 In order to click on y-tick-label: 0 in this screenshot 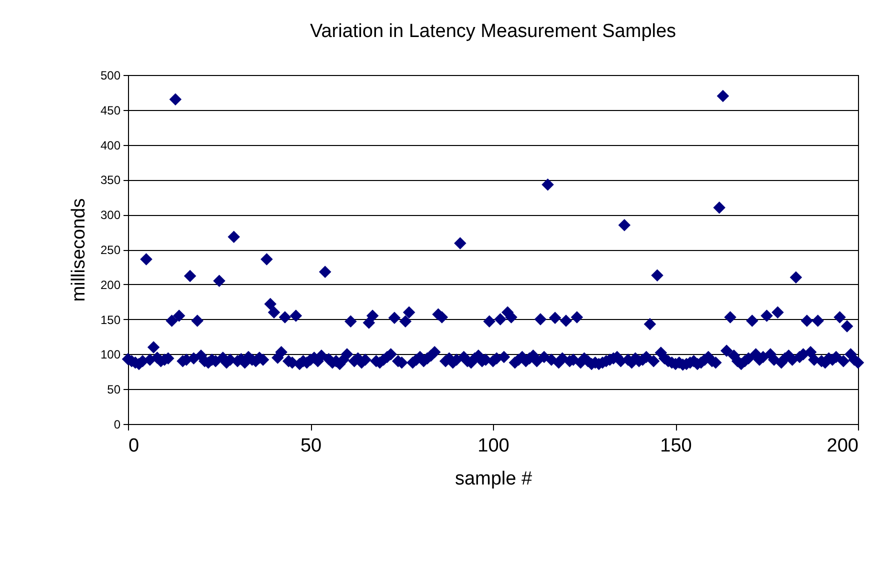, I will do `click(117, 425)`.